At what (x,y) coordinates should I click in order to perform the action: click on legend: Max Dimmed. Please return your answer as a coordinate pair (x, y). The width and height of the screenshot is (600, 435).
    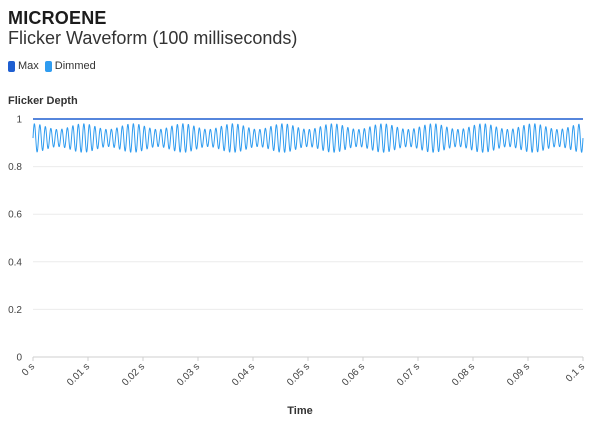
    Looking at the image, I should click on (53, 66).